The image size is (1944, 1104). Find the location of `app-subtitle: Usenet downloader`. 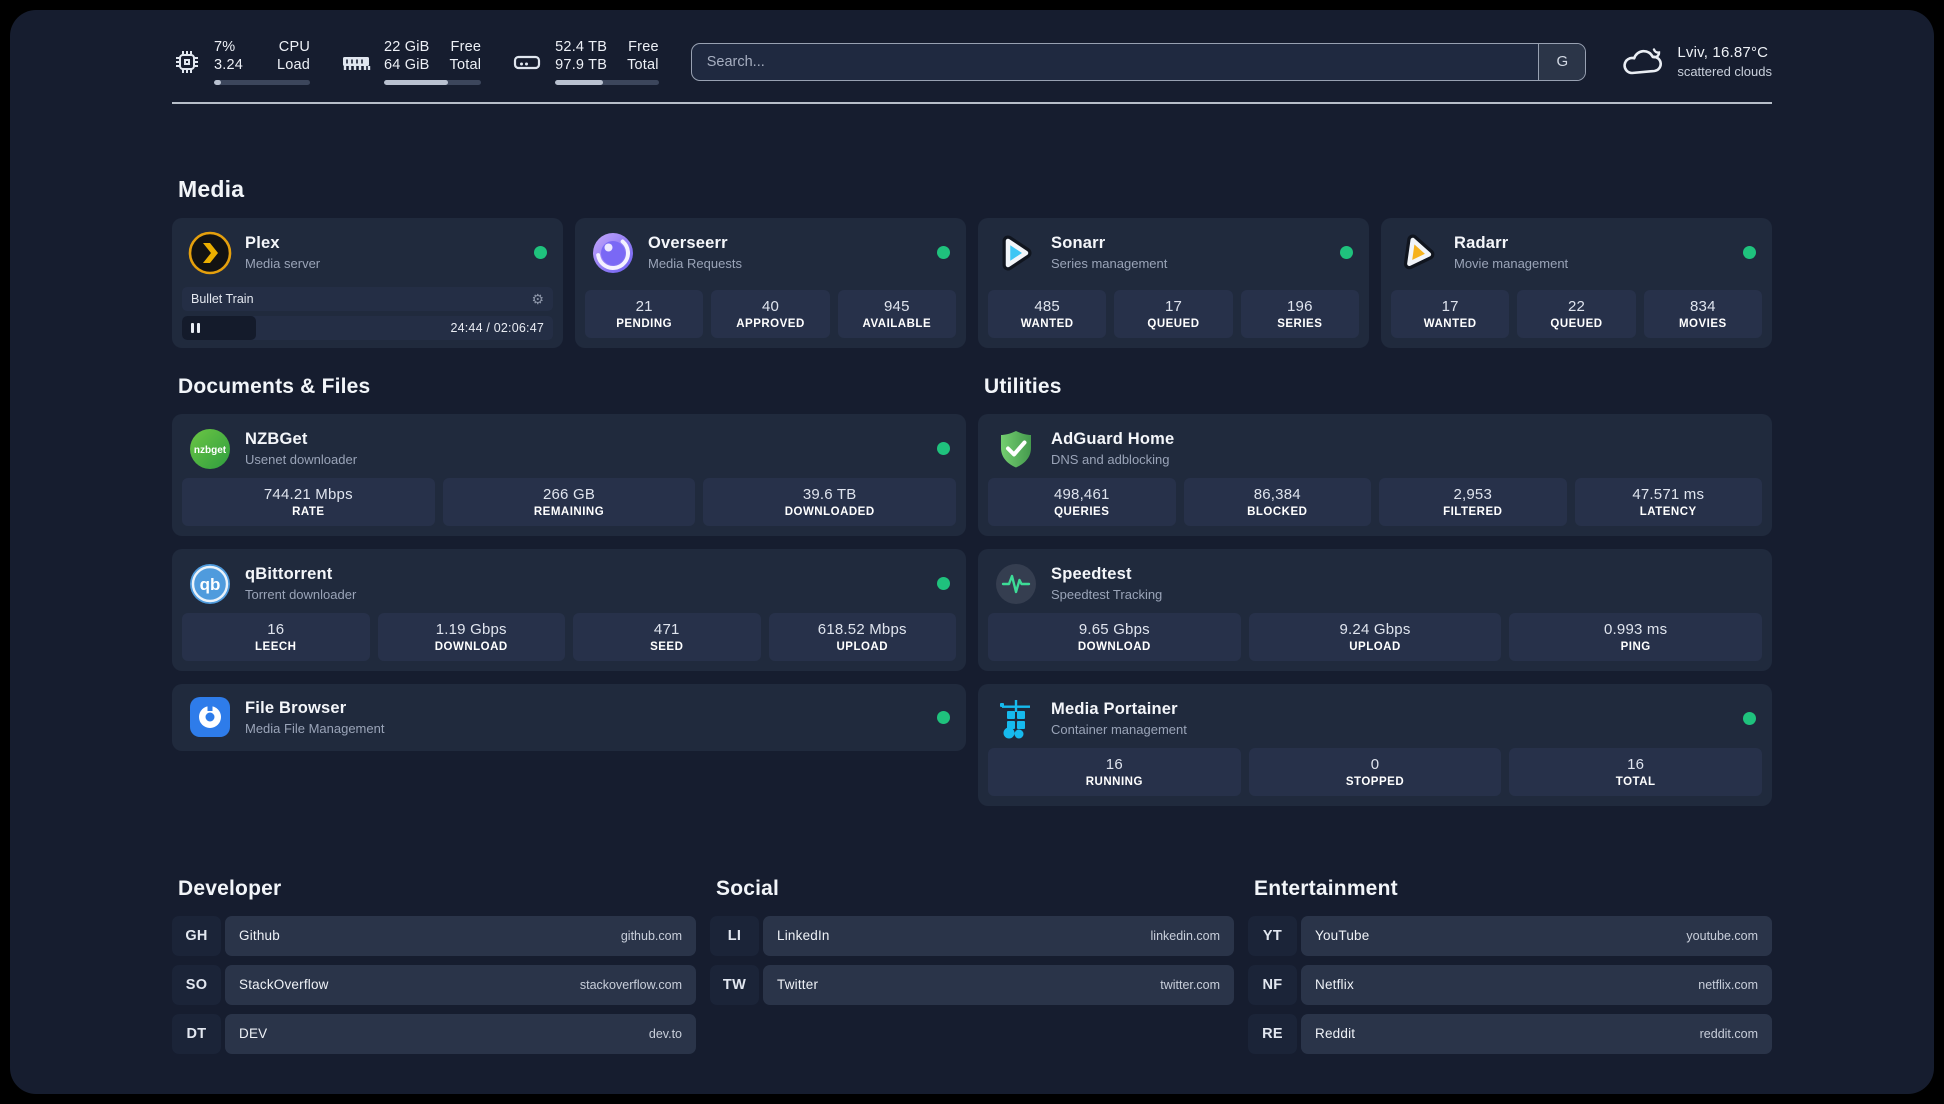

app-subtitle: Usenet downloader is located at coordinates (301, 459).